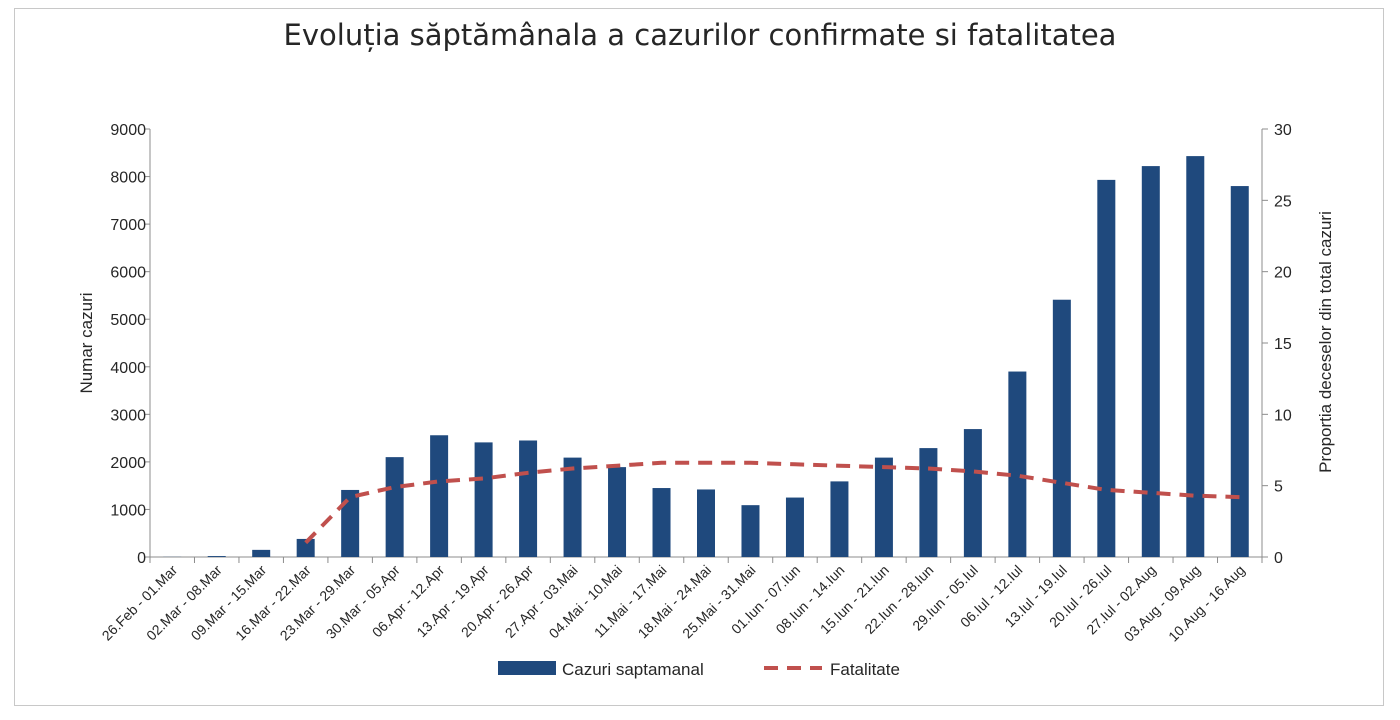  What do you see at coordinates (1325, 342) in the screenshot?
I see `y2-axis-title: Proportia deceselor din total cazuri` at bounding box center [1325, 342].